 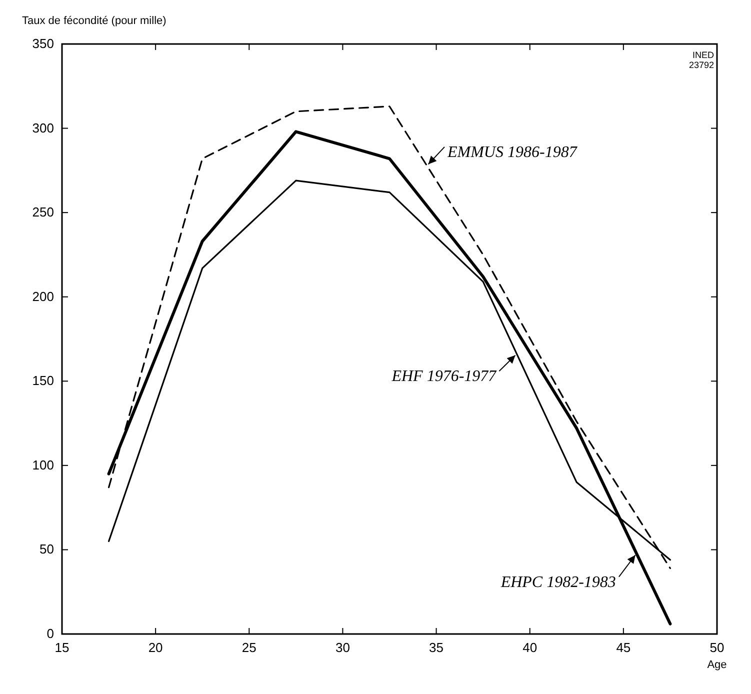 I want to click on y-axis-title: Taux de fécondité (pour mille), so click(x=94, y=21).